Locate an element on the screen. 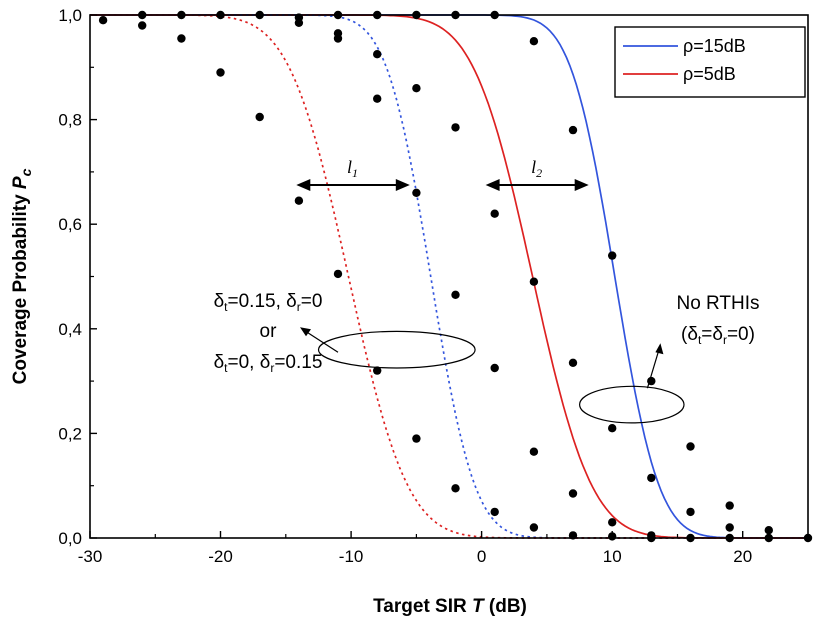 Image resolution: width=814 pixels, height=627 pixels. x-tick-label: 20 is located at coordinates (742, 556).